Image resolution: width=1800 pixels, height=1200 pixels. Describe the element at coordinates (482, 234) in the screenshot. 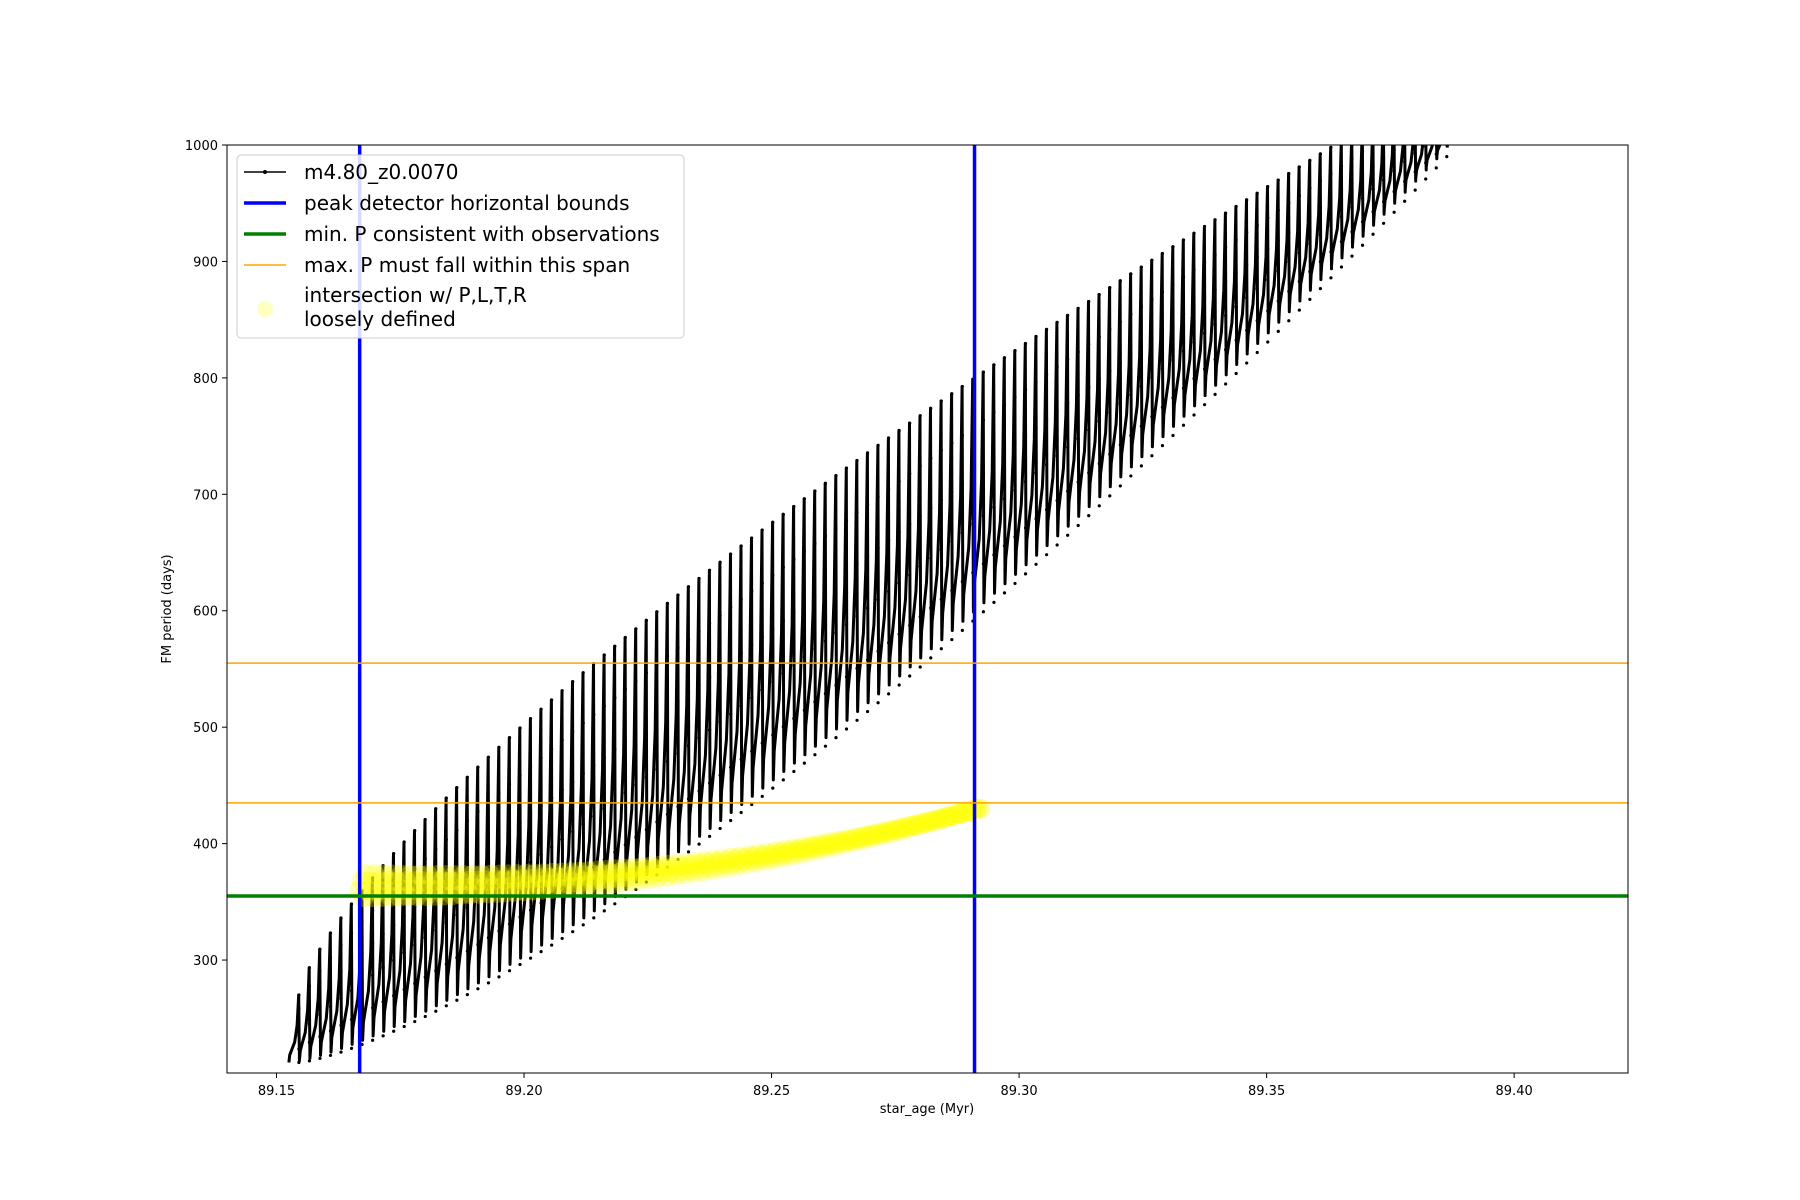

I see `legend-label-min-p: min. P consistent with observations` at that location.